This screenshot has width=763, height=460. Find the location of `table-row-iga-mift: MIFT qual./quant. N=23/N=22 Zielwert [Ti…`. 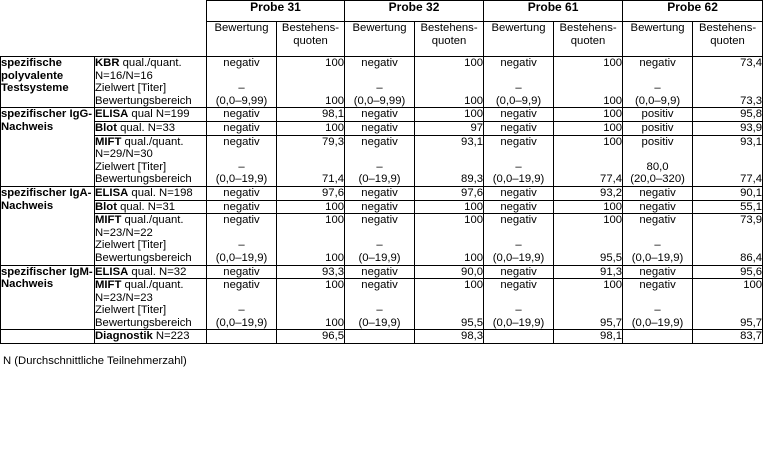

table-row-iga-mift: MIFT qual./quant. N=23/N=22 Zielwert [Ti… is located at coordinates (382, 239).